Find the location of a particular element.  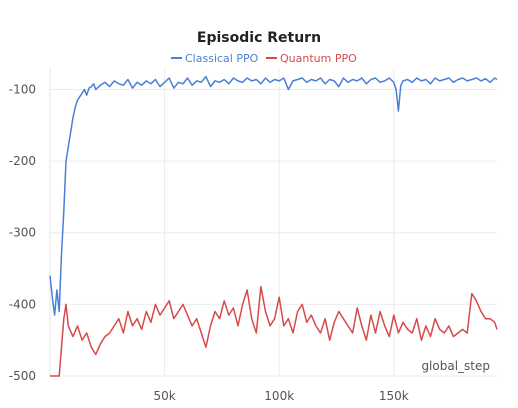

legend-label-quantum: Quantum PPO is located at coordinates (318, 58).